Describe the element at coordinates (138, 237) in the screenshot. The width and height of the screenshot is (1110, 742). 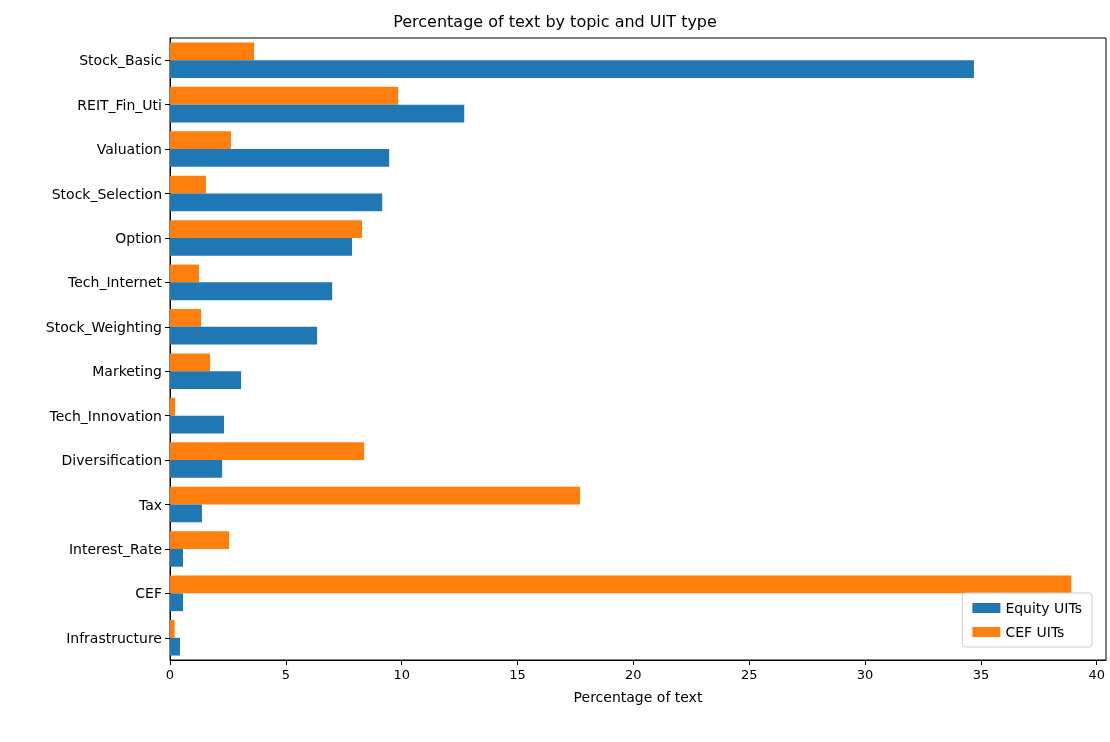
I see `y-tick-label: Option` at that location.